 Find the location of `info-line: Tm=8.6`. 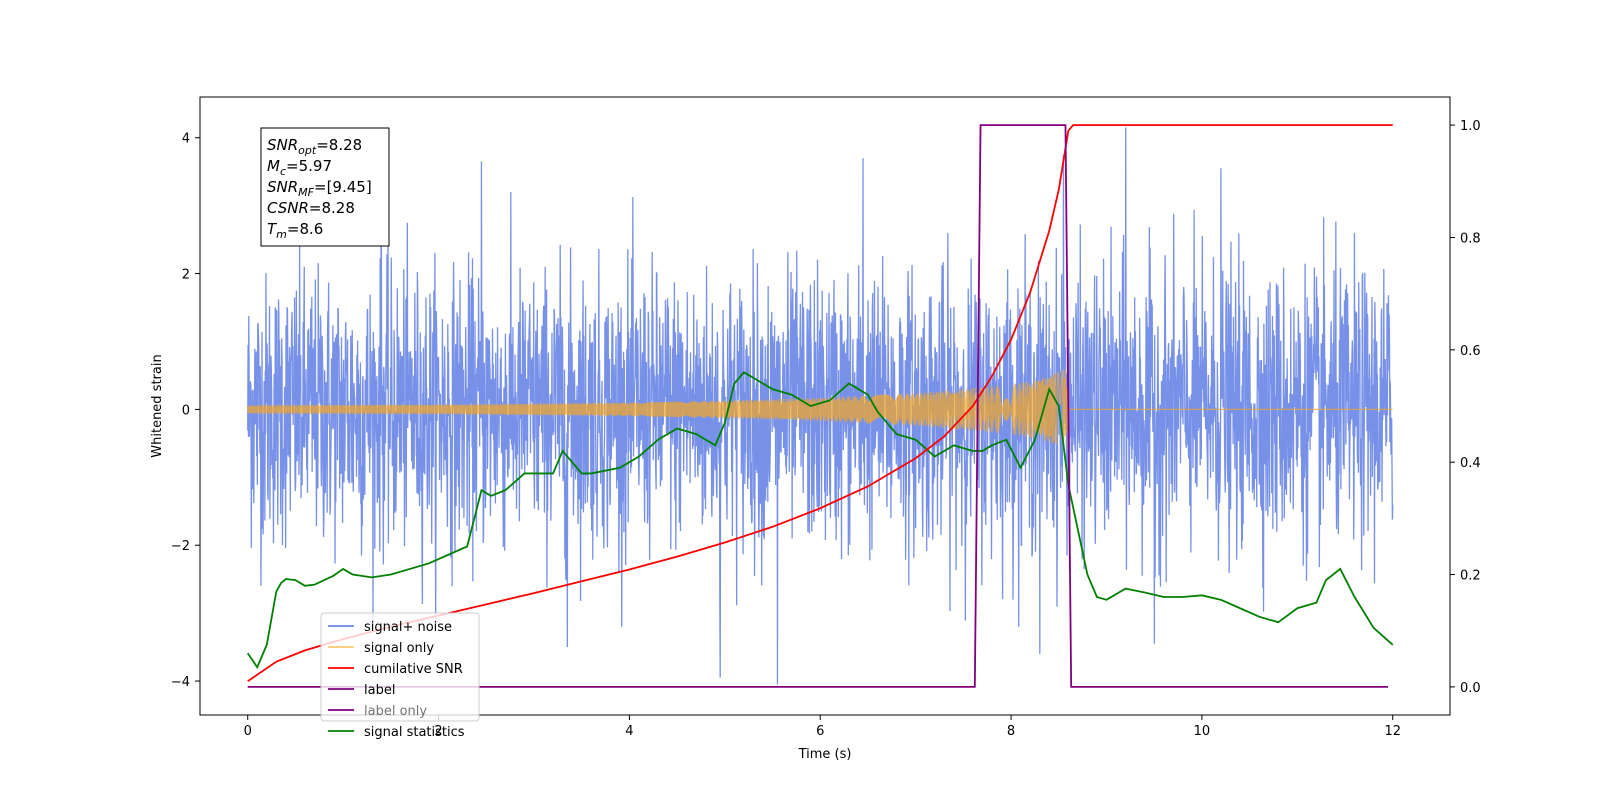

info-line: Tm=8.6 is located at coordinates (295, 230).